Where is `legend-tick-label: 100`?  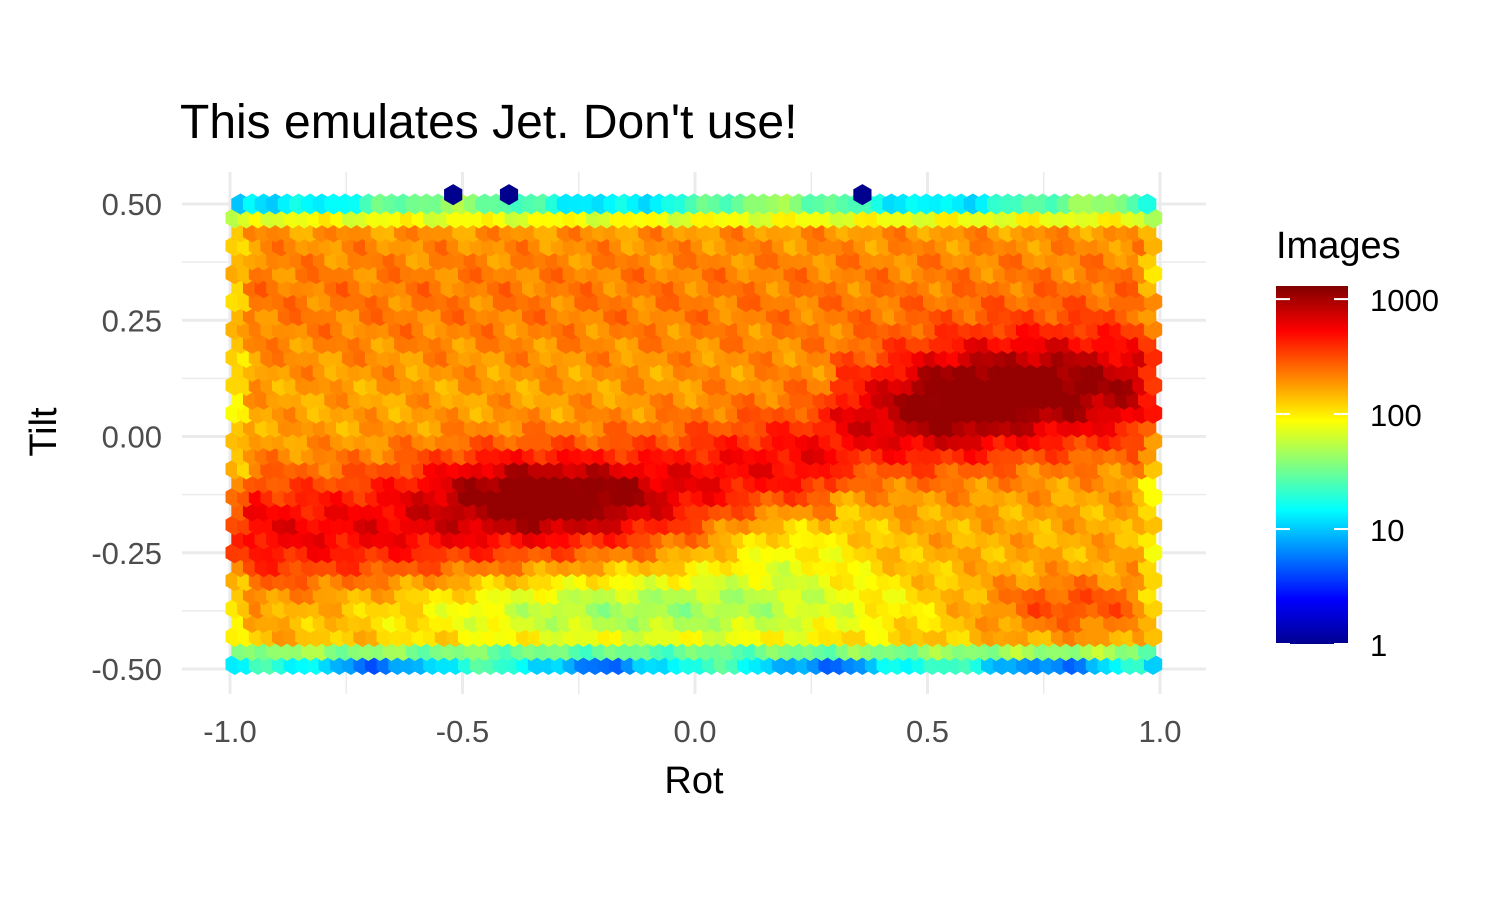 legend-tick-label: 100 is located at coordinates (1396, 415).